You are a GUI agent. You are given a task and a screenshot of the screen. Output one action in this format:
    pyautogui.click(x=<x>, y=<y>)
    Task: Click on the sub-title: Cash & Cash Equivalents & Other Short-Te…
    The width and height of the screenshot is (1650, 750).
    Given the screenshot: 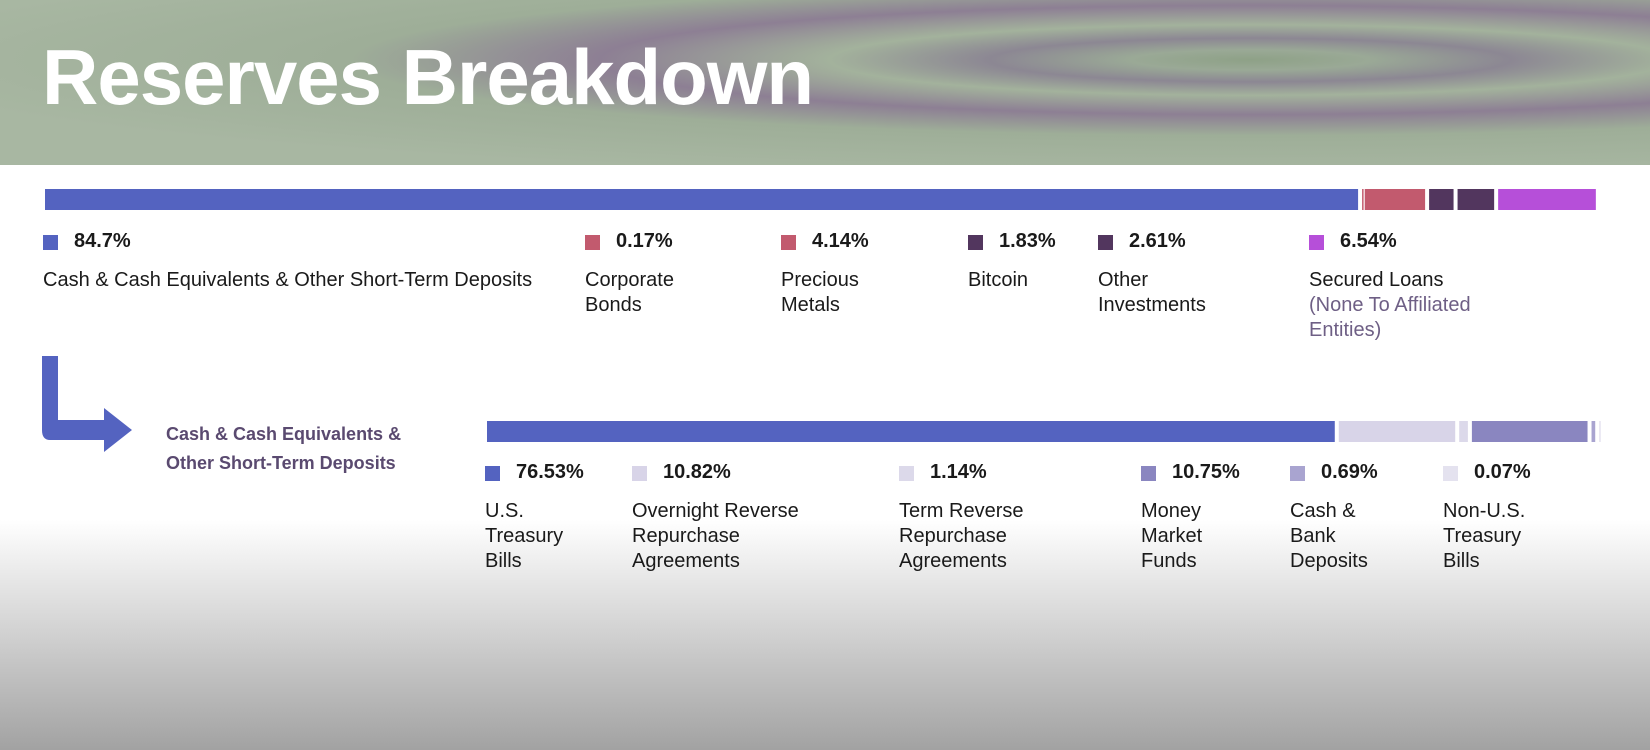 What is the action you would take?
    pyautogui.click(x=284, y=448)
    